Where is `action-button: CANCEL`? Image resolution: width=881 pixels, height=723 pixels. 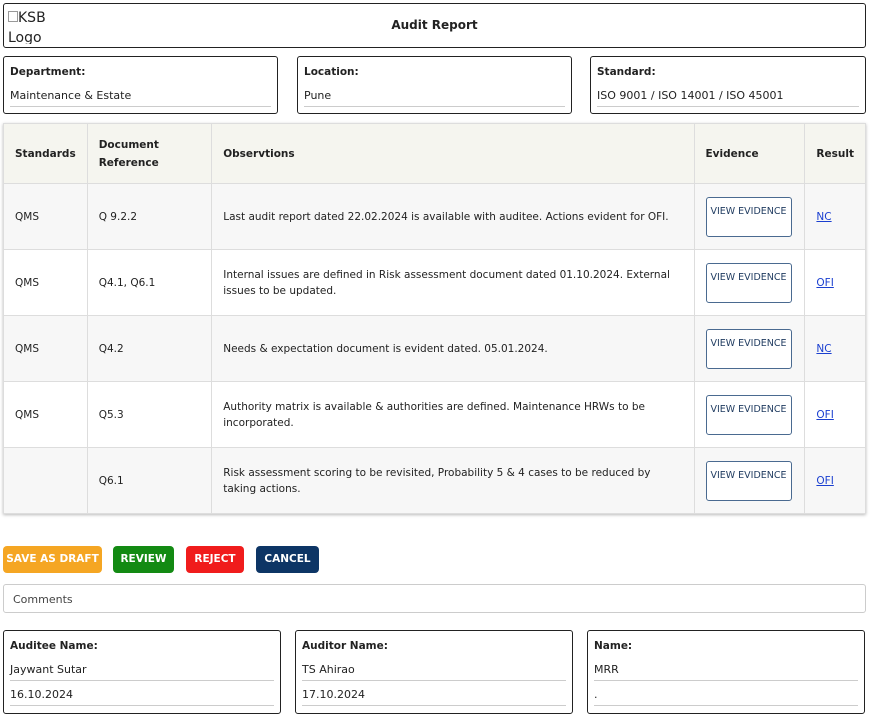 action-button: CANCEL is located at coordinates (287, 559).